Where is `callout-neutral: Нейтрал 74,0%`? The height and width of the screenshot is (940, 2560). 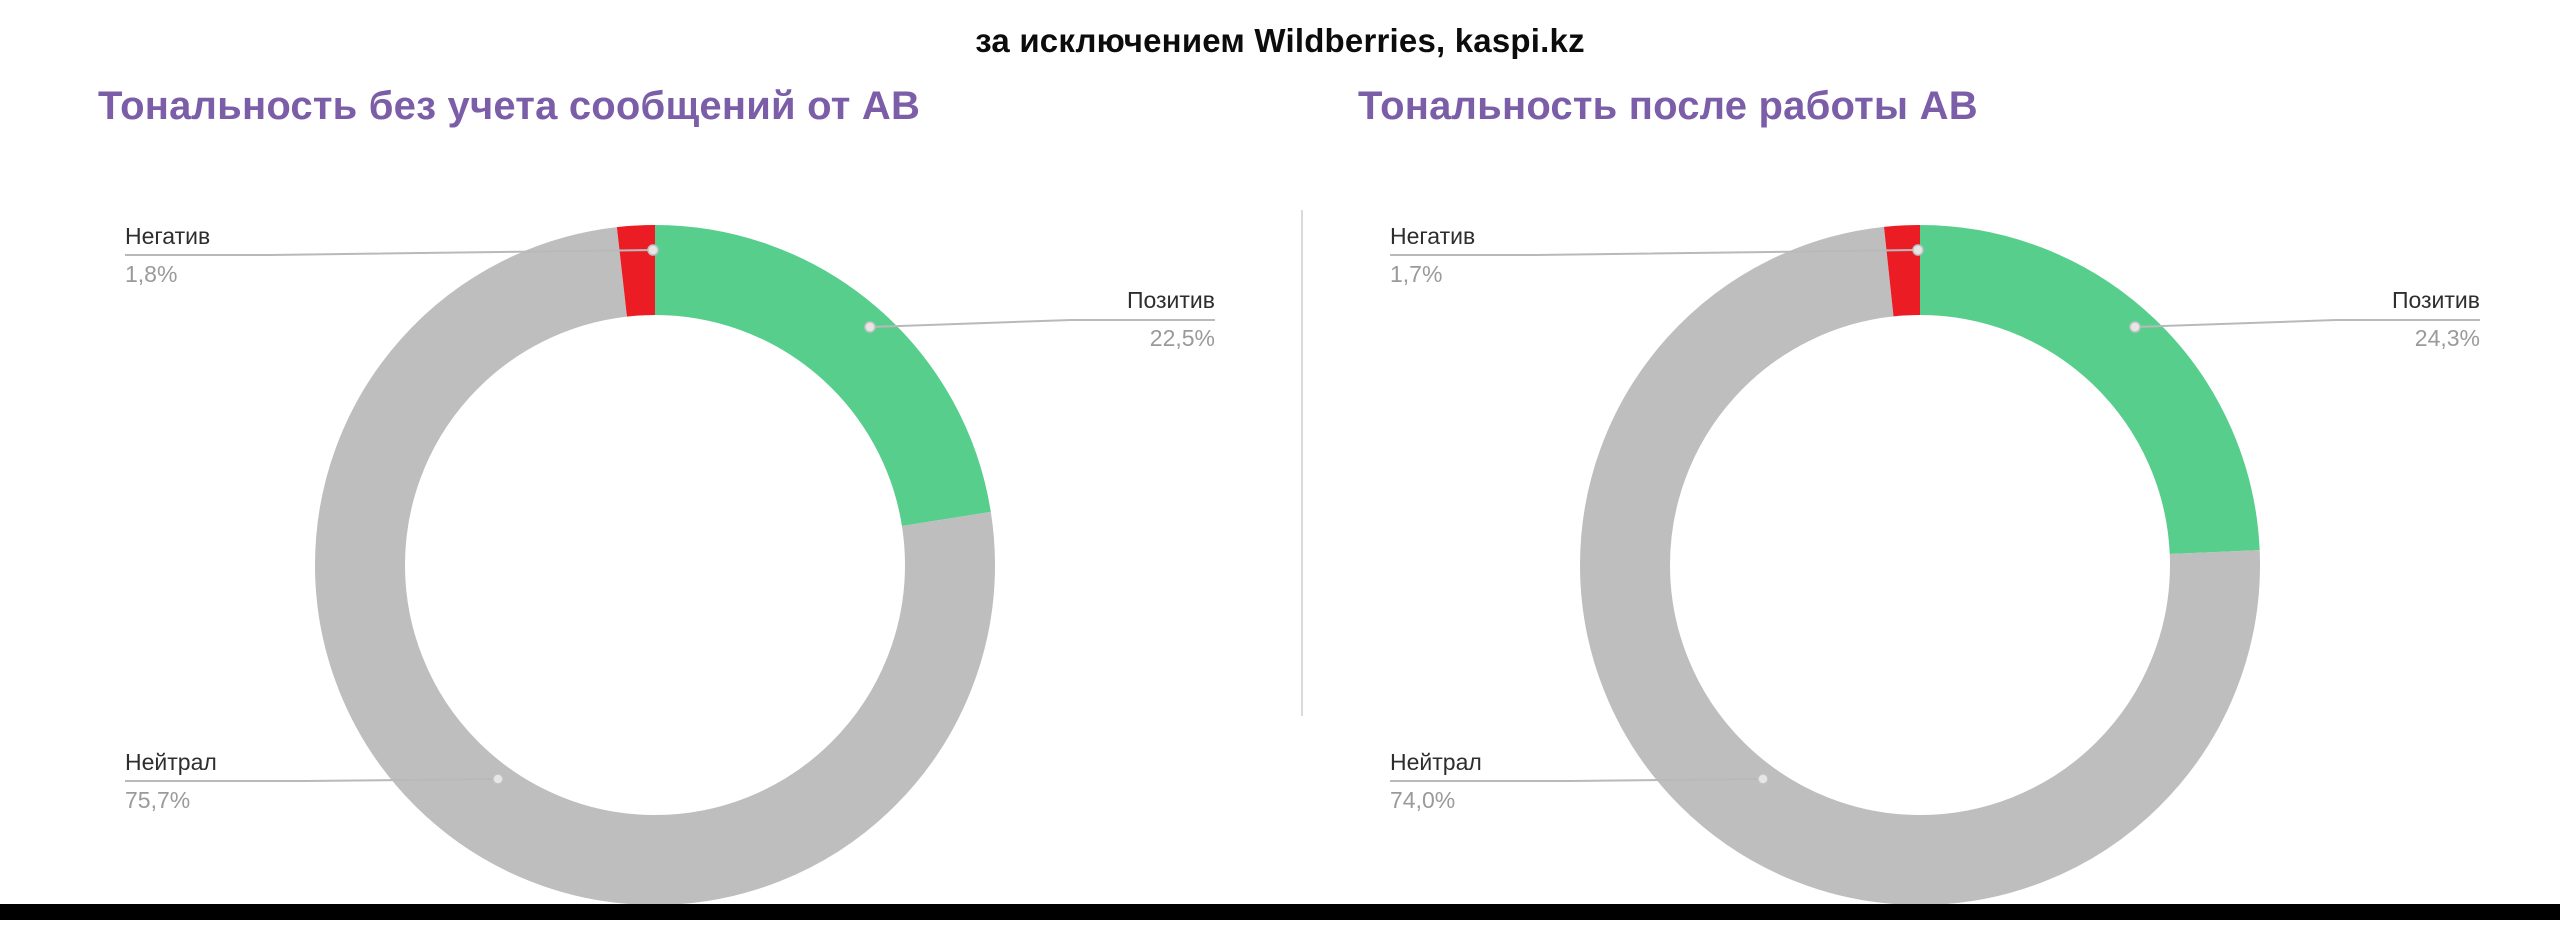
callout-neutral: Нейтрал 74,0% is located at coordinates (1436, 781).